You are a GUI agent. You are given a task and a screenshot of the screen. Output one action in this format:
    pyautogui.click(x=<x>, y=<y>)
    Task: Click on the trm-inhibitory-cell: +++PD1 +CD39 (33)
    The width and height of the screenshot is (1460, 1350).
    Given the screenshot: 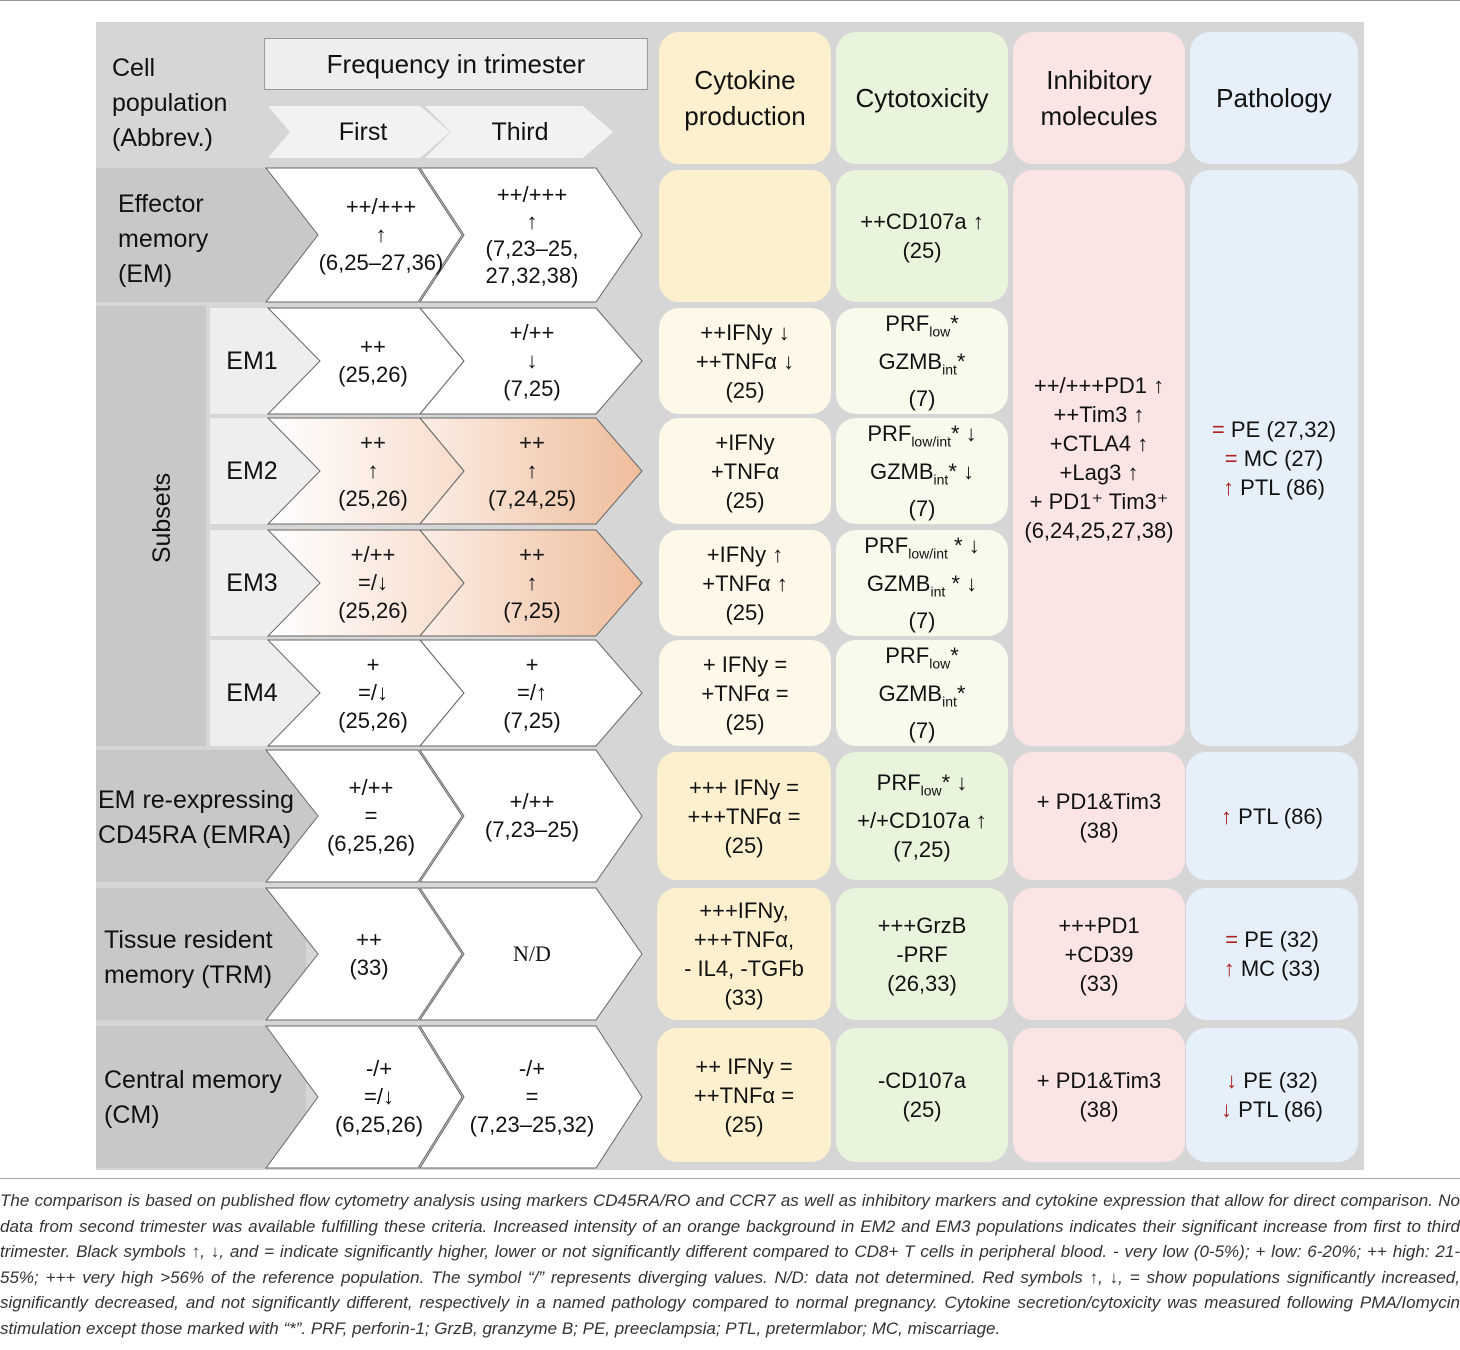 What is the action you would take?
    pyautogui.click(x=1099, y=954)
    